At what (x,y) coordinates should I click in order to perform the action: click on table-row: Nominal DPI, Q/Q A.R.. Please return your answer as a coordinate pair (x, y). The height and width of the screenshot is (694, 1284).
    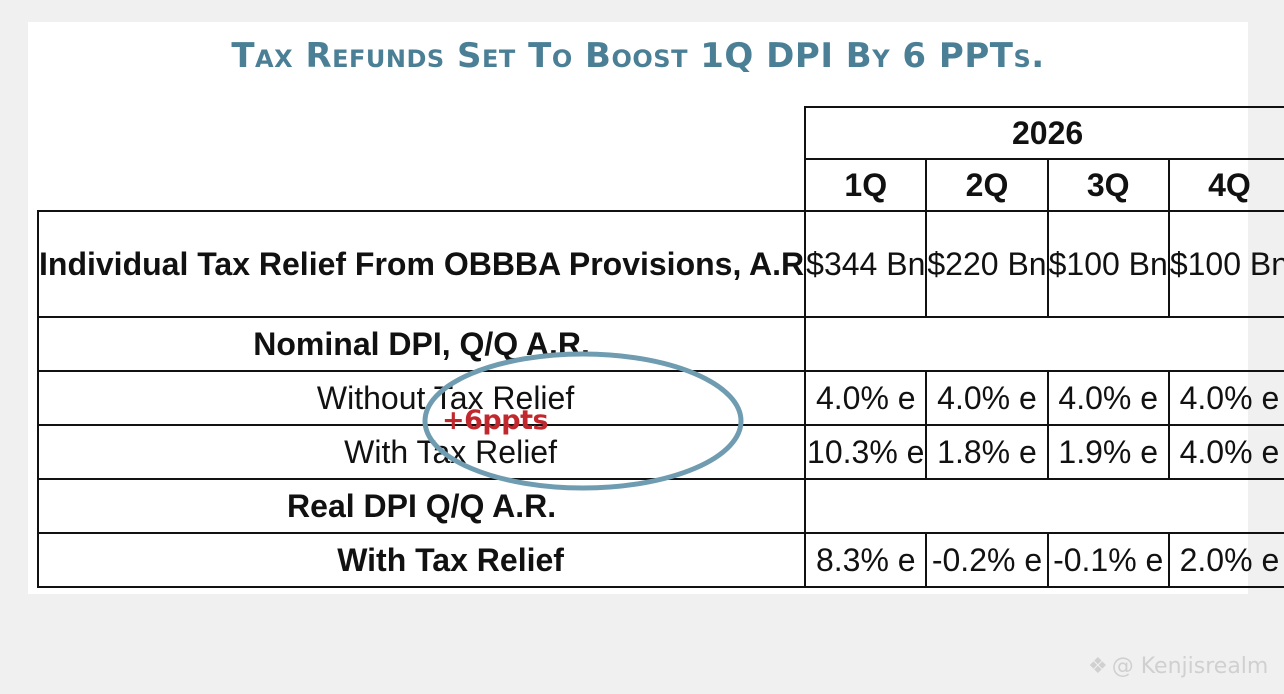
    Looking at the image, I should click on (660, 344).